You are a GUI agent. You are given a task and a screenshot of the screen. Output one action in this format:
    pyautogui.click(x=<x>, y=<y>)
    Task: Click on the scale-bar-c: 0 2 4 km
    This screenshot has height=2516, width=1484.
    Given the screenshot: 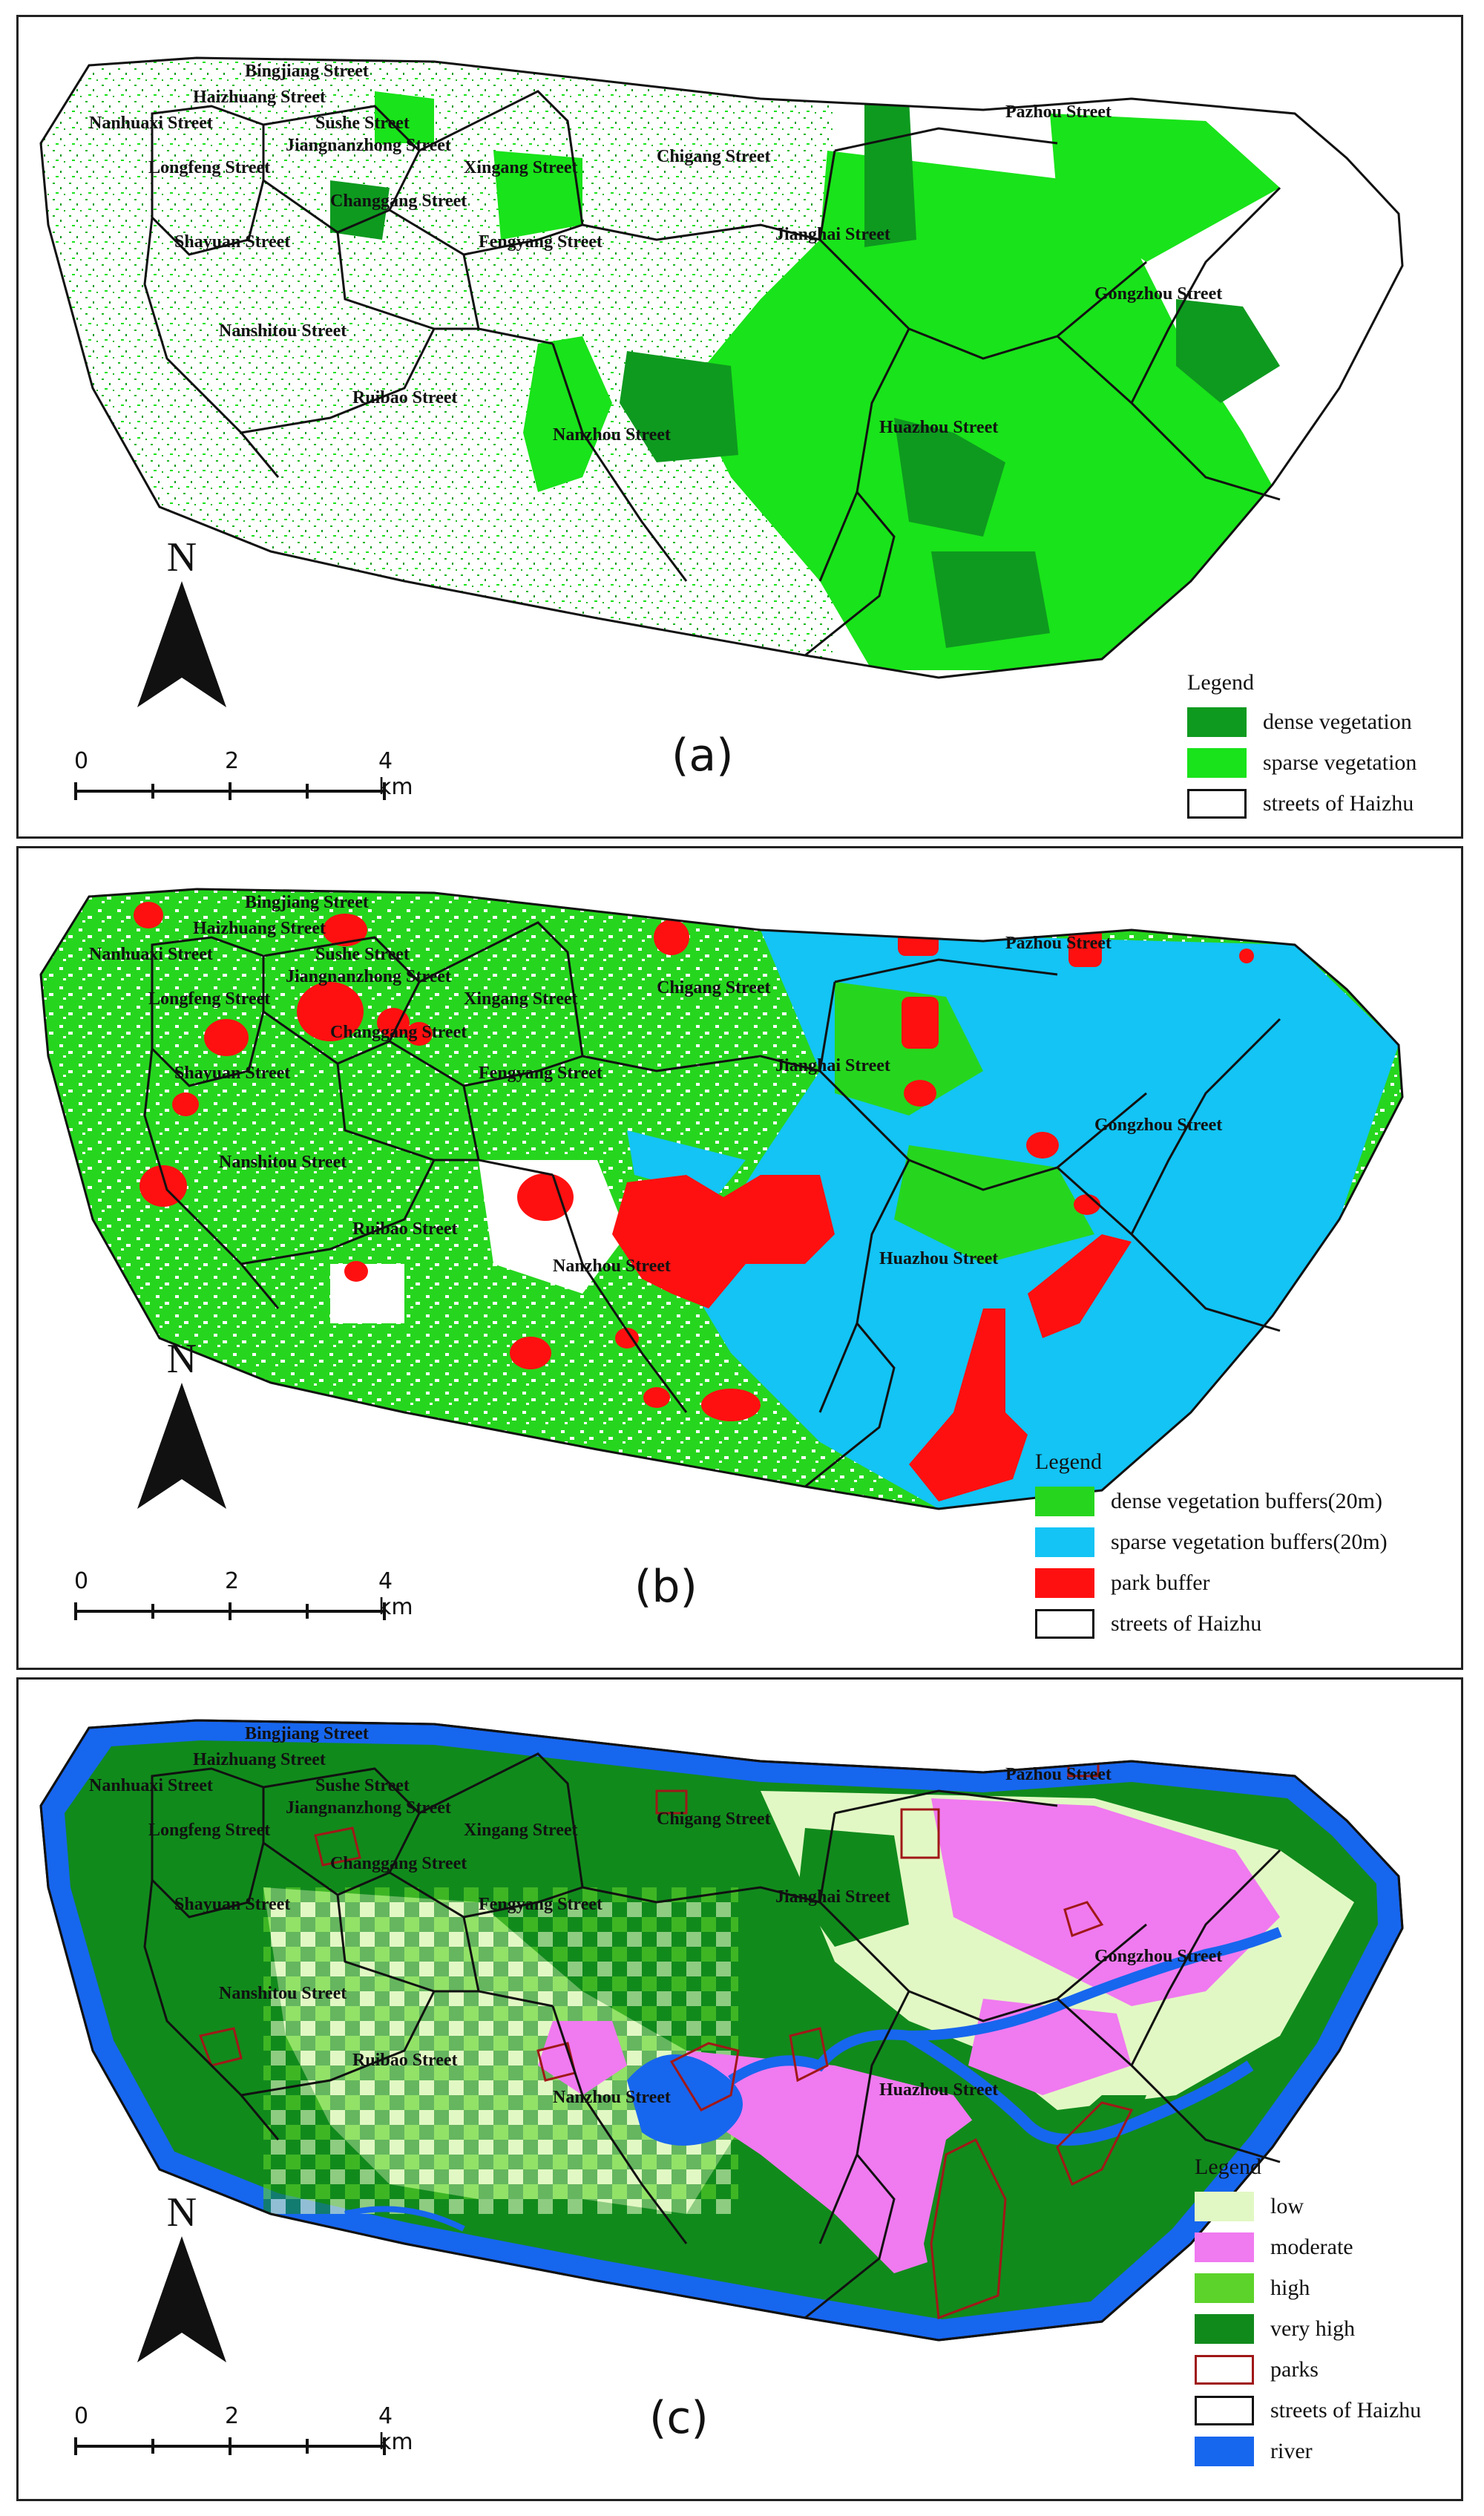 What is the action you would take?
    pyautogui.click(x=238, y=2425)
    